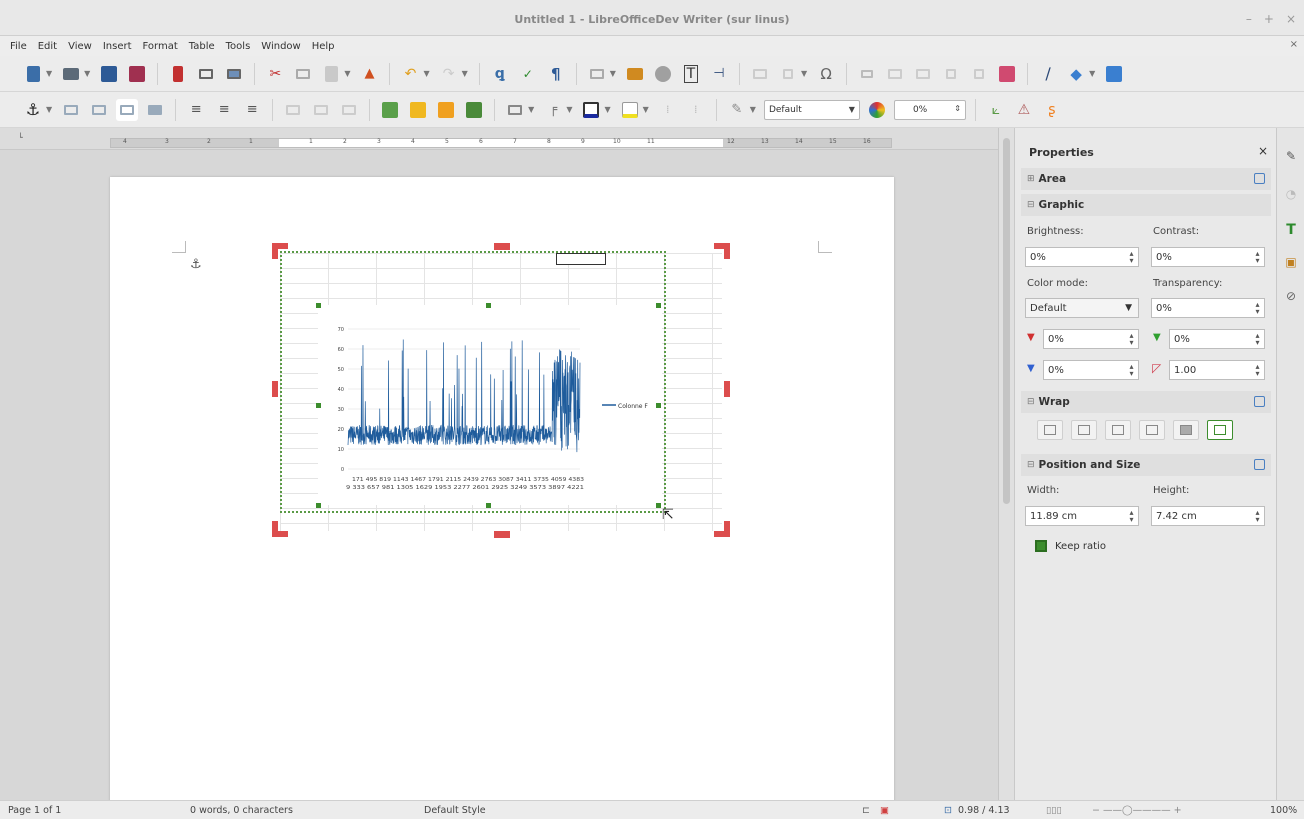 This screenshot has height=819, width=1304. What do you see at coordinates (556, 74) in the screenshot?
I see `formatting-marks-button: ¶` at bounding box center [556, 74].